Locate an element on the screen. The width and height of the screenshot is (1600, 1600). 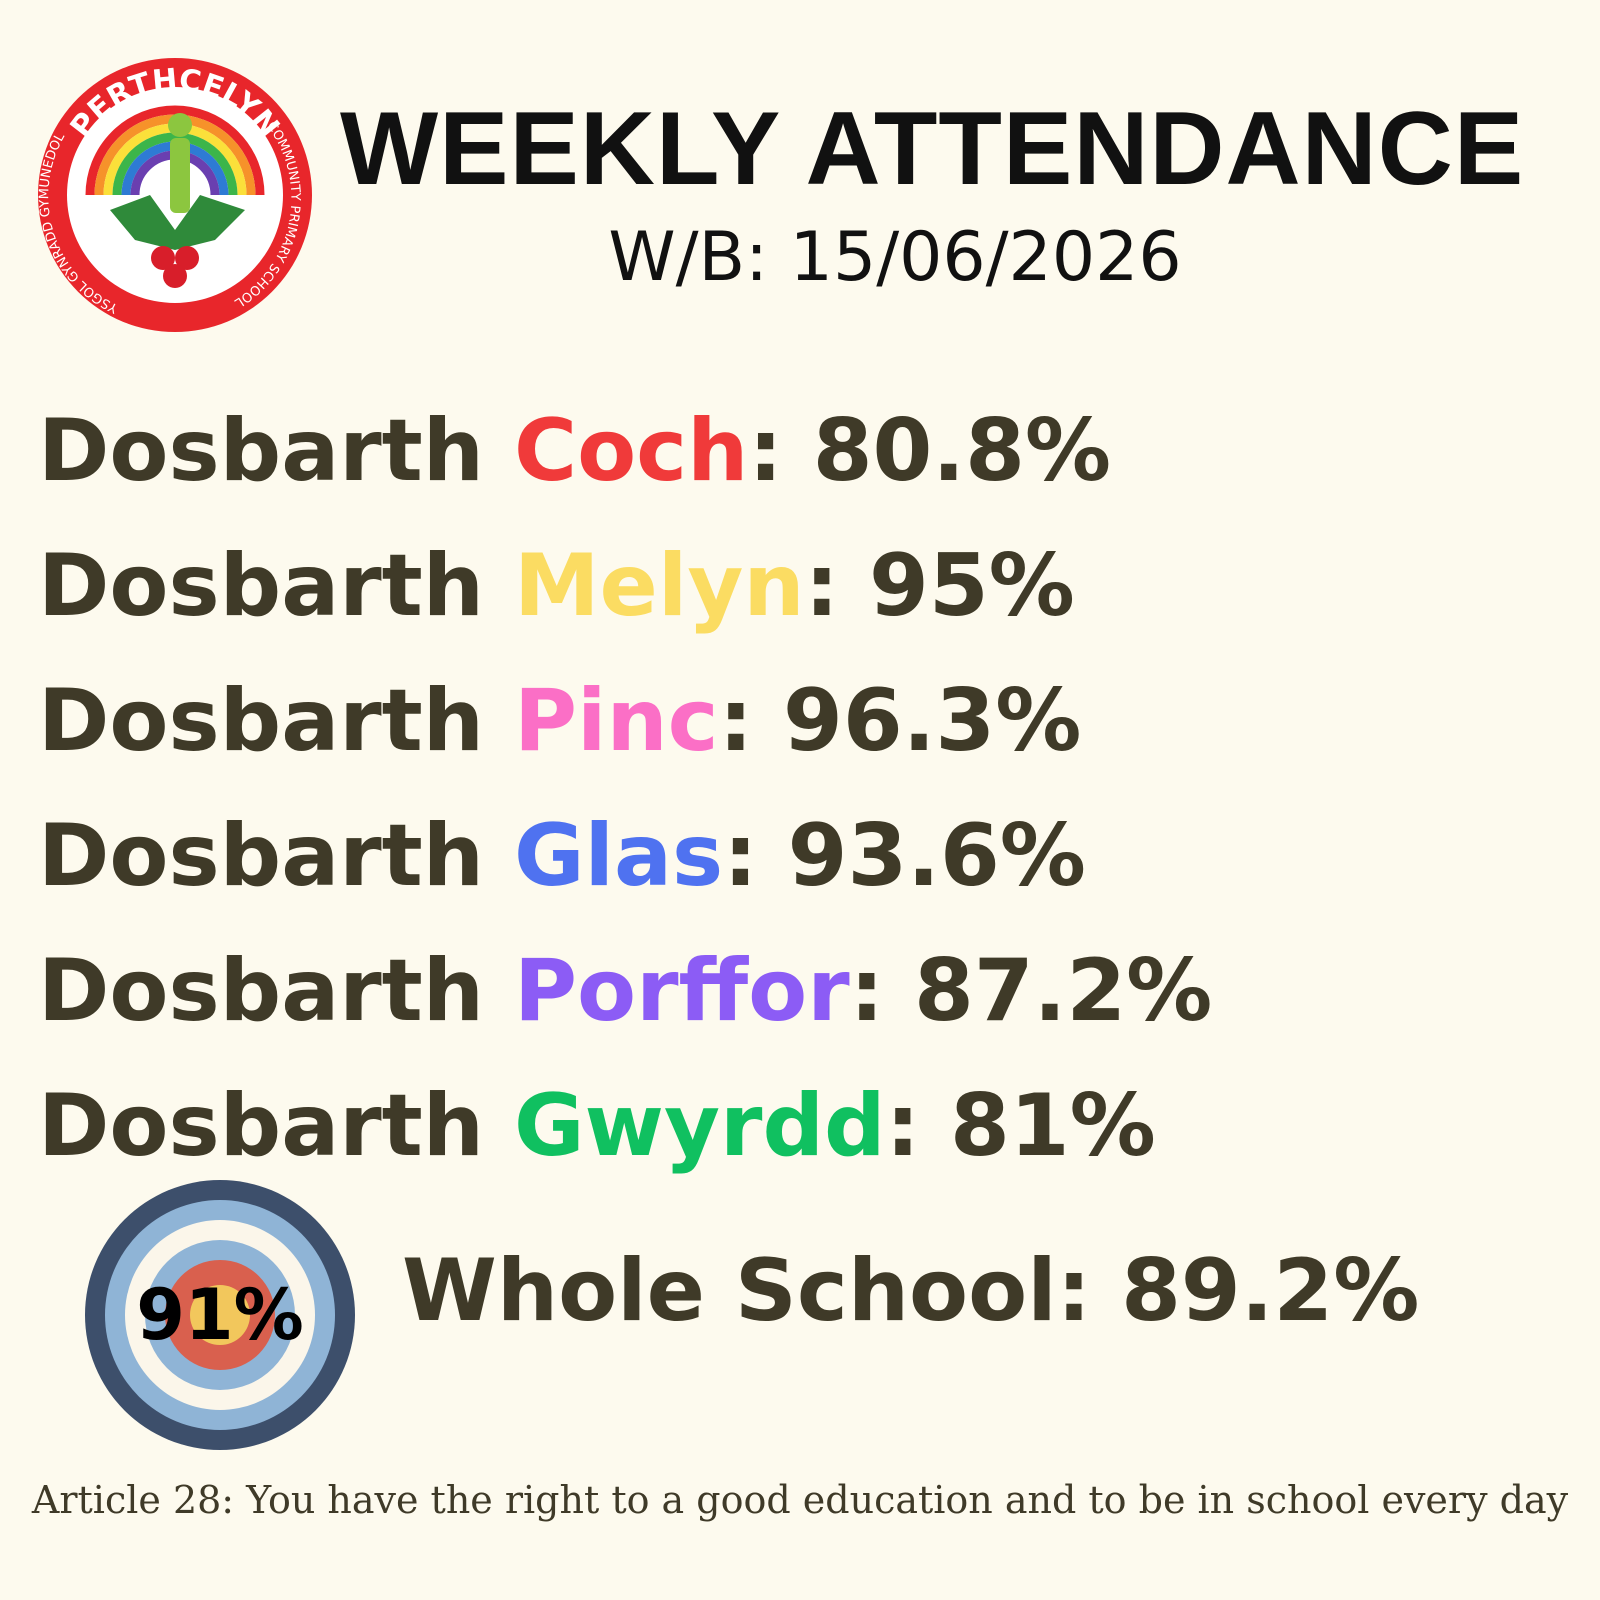
class-name: Gwyrdd is located at coordinates (699, 1126).